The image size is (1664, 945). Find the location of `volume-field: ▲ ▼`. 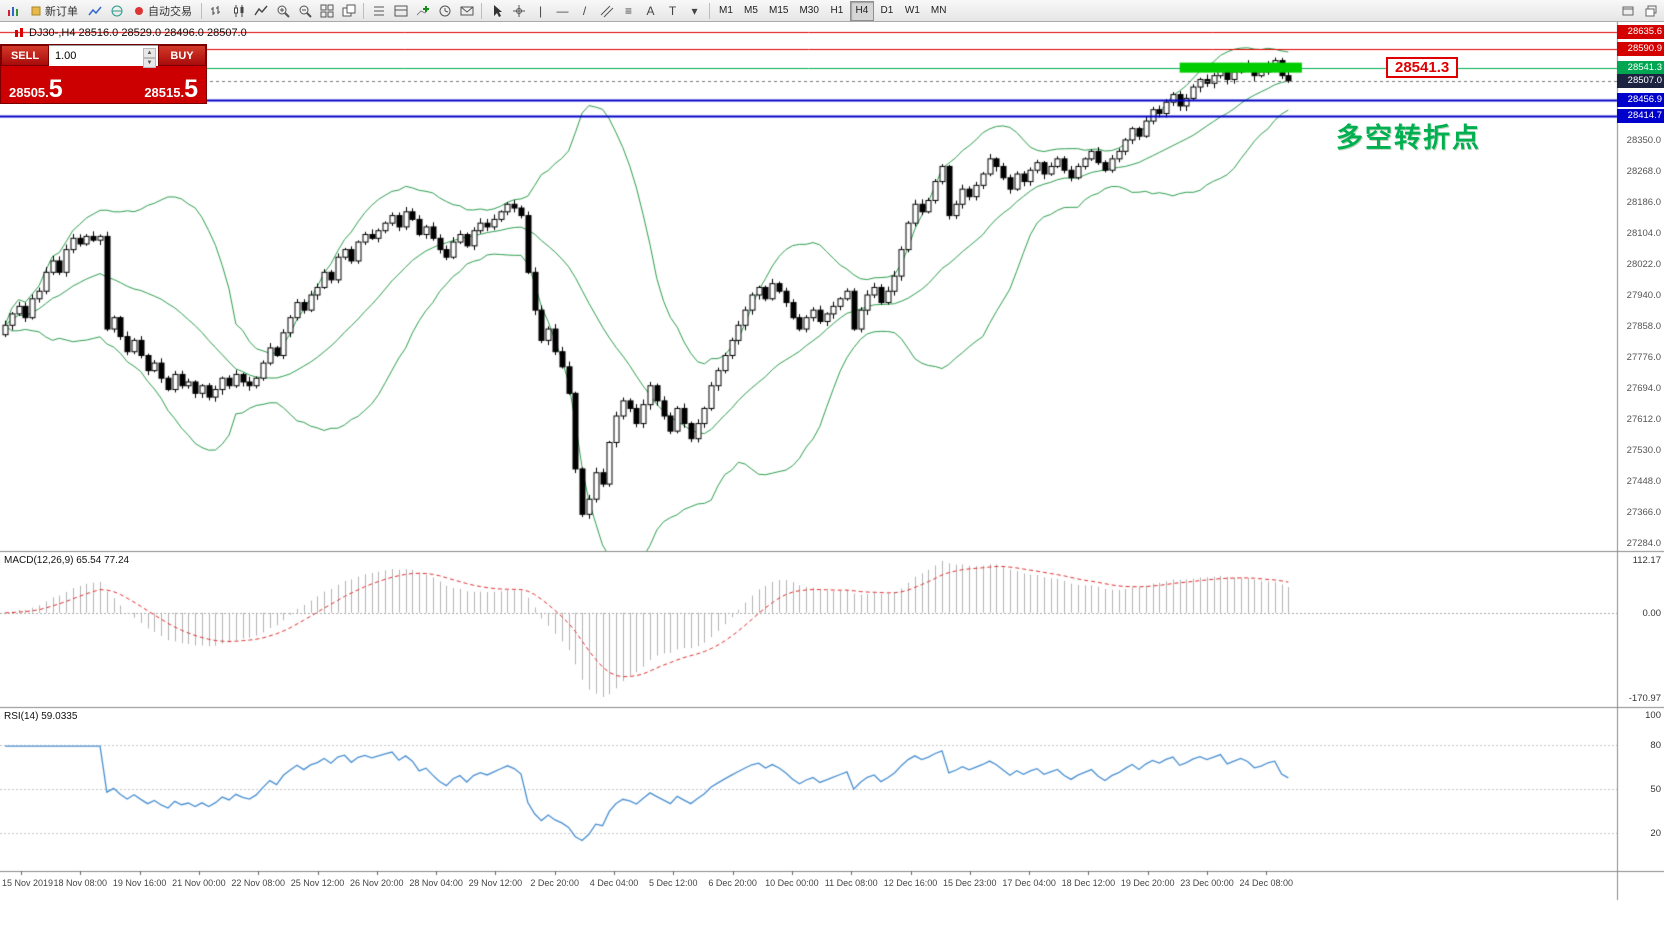

volume-field: ▲ ▼ is located at coordinates (103, 56).